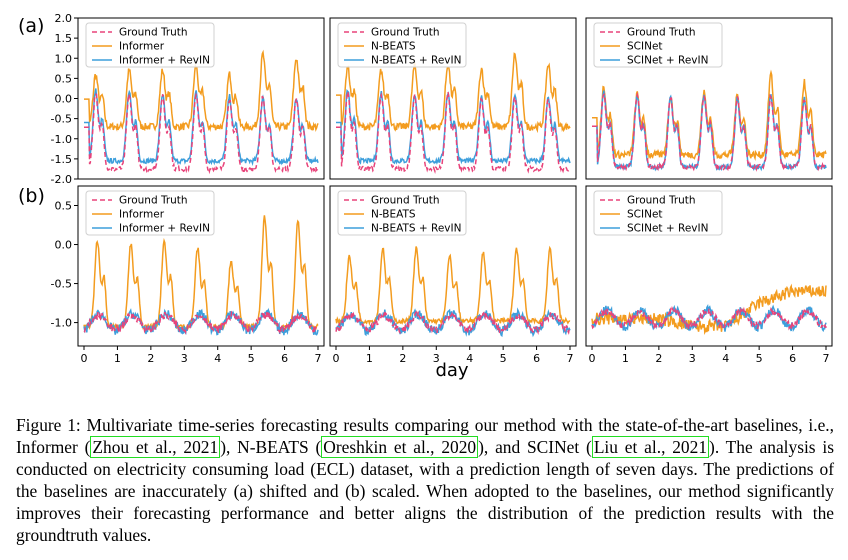 The width and height of the screenshot is (848, 560). Describe the element at coordinates (535, 447) in the screenshot. I see `caption-text-3: ), and SCINet (` at that location.